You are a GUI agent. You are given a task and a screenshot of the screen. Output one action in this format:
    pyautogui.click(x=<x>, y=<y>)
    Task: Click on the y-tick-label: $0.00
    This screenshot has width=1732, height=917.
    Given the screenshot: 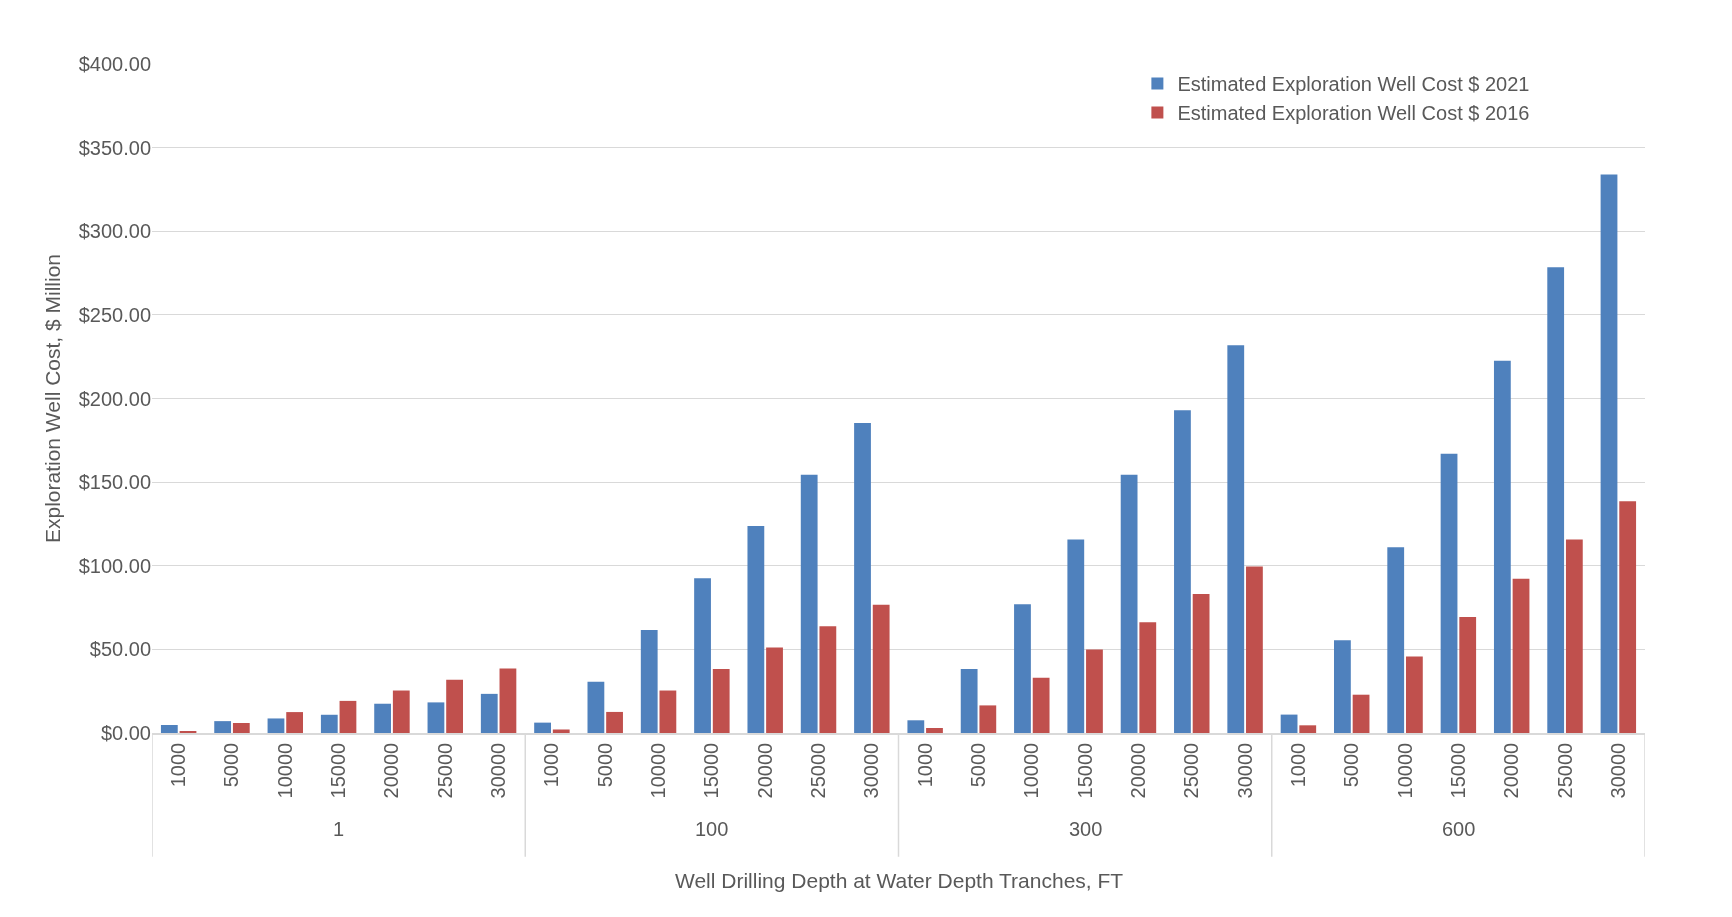 What is the action you would take?
    pyautogui.click(x=125, y=733)
    